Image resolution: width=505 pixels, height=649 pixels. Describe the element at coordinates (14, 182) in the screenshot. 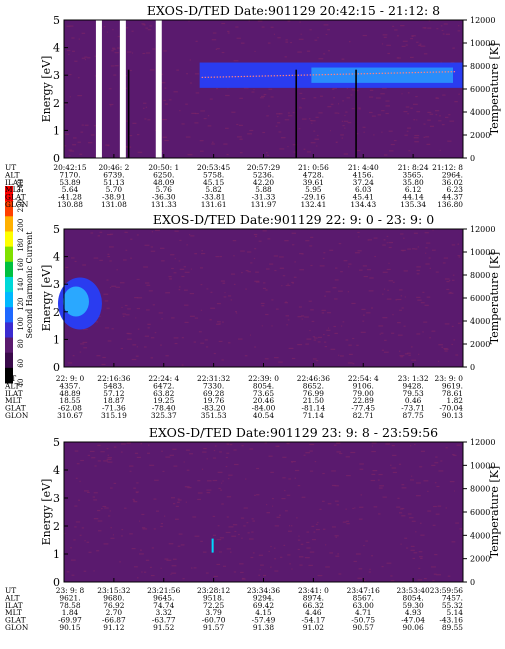

I see `table-row-label: ILAT` at that location.